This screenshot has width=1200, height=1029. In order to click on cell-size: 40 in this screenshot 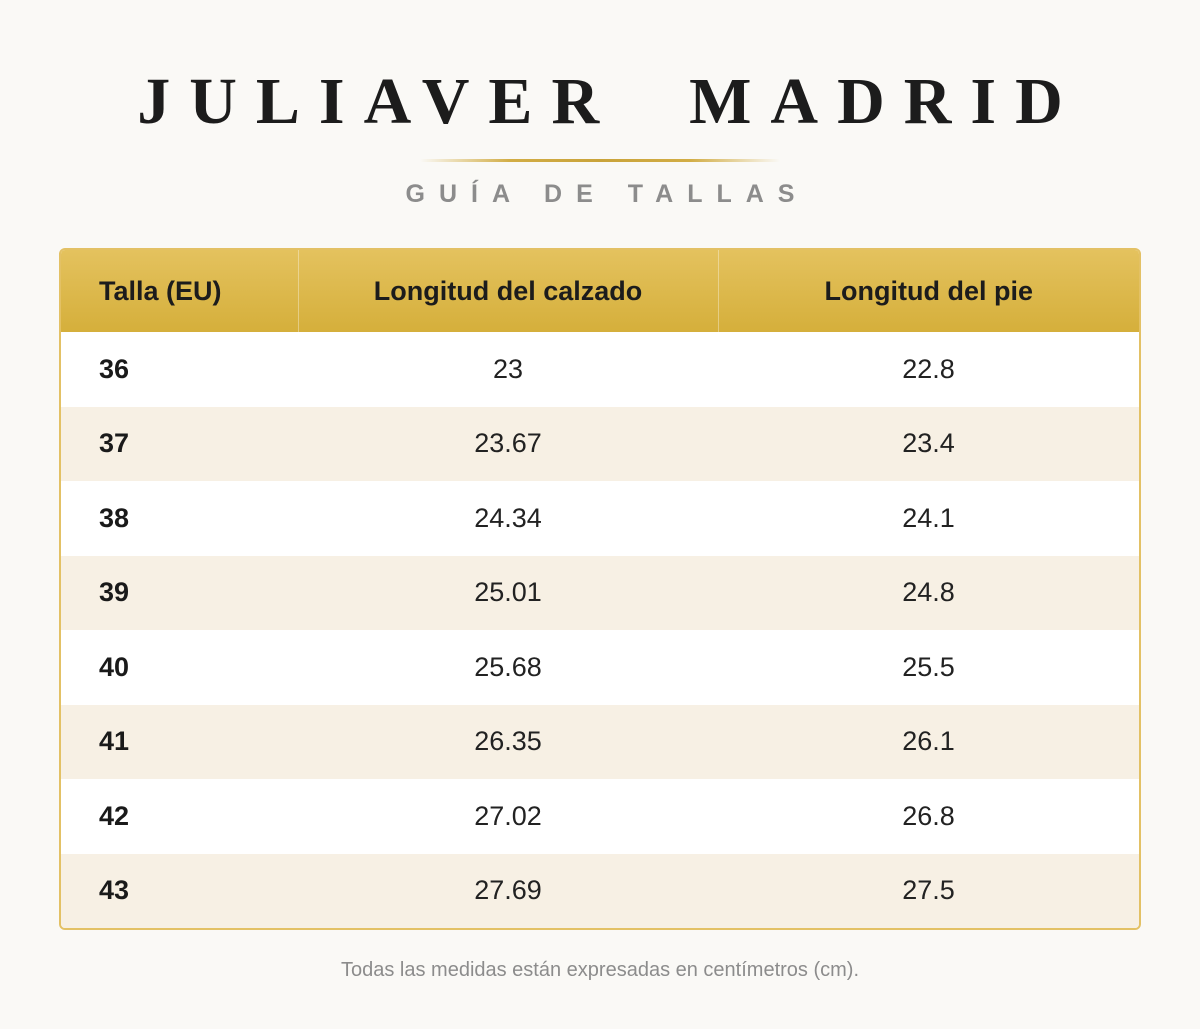, I will do `click(114, 666)`.